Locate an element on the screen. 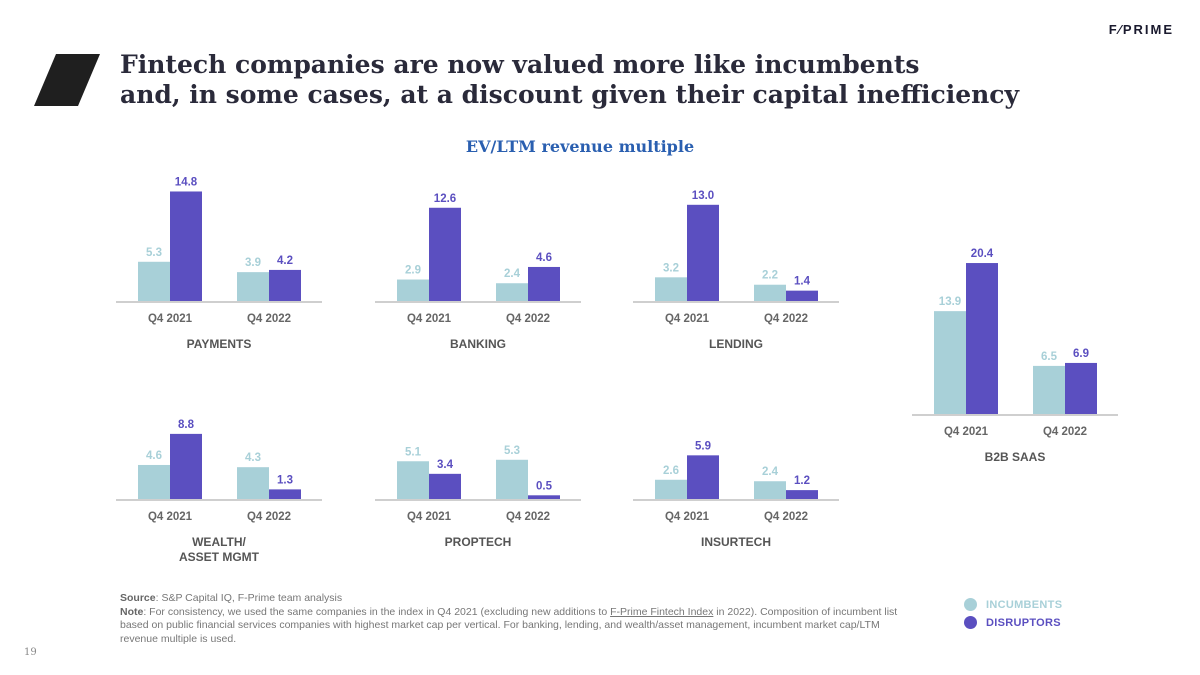 This screenshot has height=675, width=1200. tick-label-insurtech: Q4 2021 is located at coordinates (687, 517).